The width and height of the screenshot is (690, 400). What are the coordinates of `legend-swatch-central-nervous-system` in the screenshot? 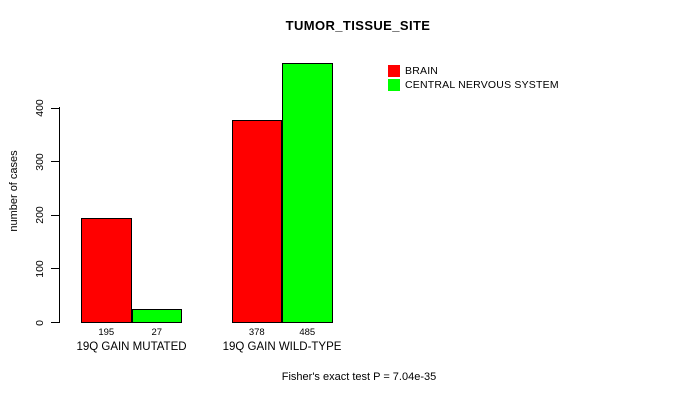 It's located at (394, 84).